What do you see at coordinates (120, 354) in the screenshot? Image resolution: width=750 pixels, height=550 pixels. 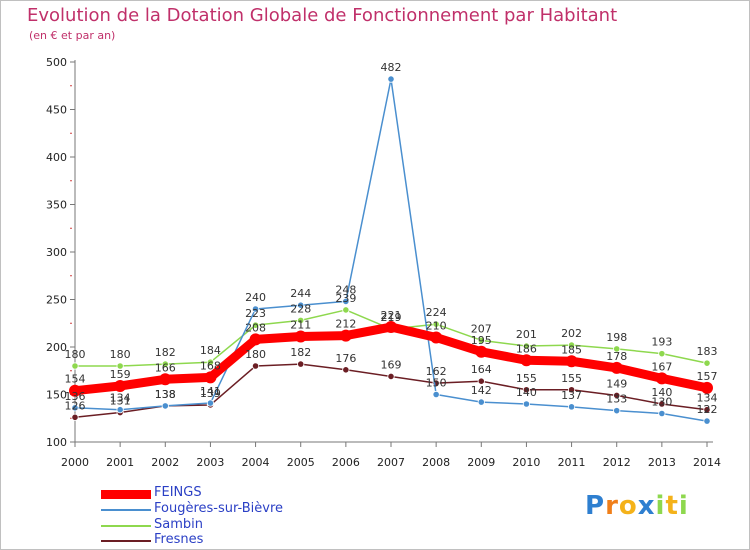 I see `data-label-sambin-2001: 180` at bounding box center [120, 354].